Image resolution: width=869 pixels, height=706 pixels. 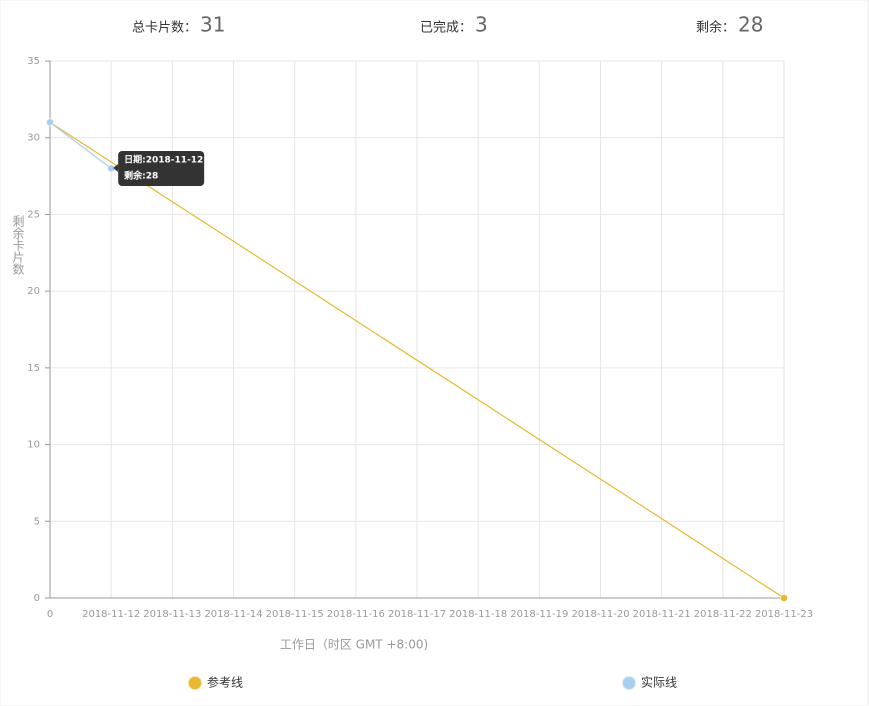 What do you see at coordinates (33, 445) in the screenshot?
I see `y-tick-label: 10` at bounding box center [33, 445].